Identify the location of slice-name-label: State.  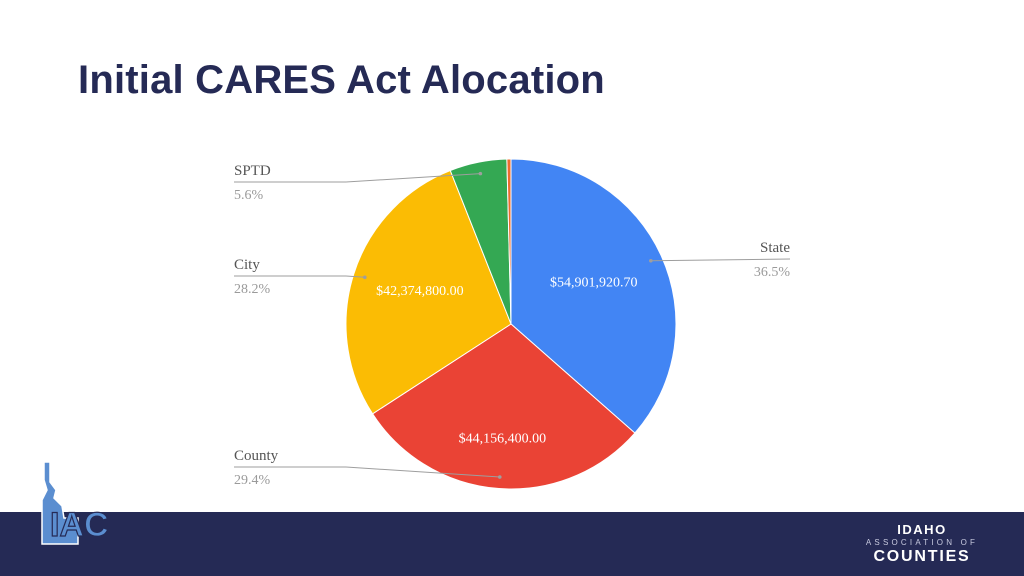
(775, 248).